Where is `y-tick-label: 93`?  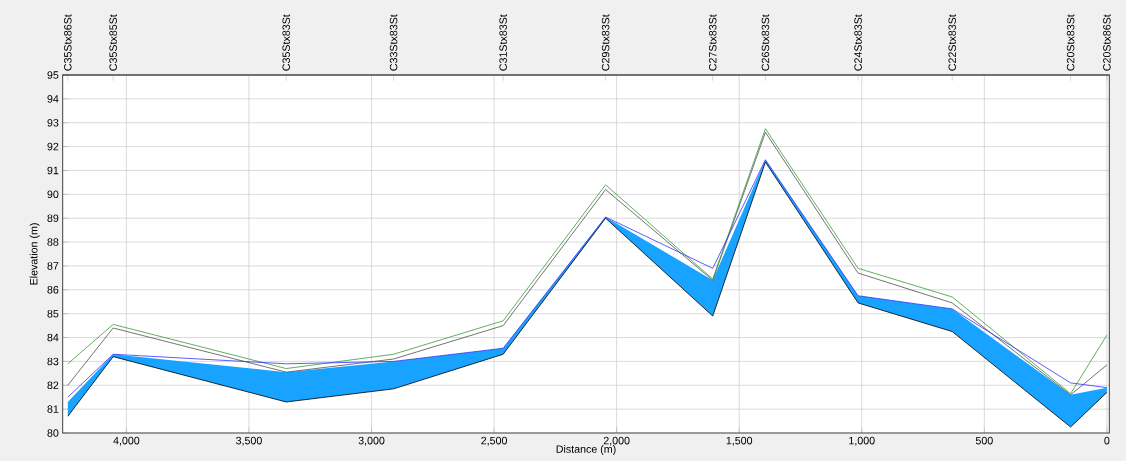
y-tick-label: 93 is located at coordinates (53, 122).